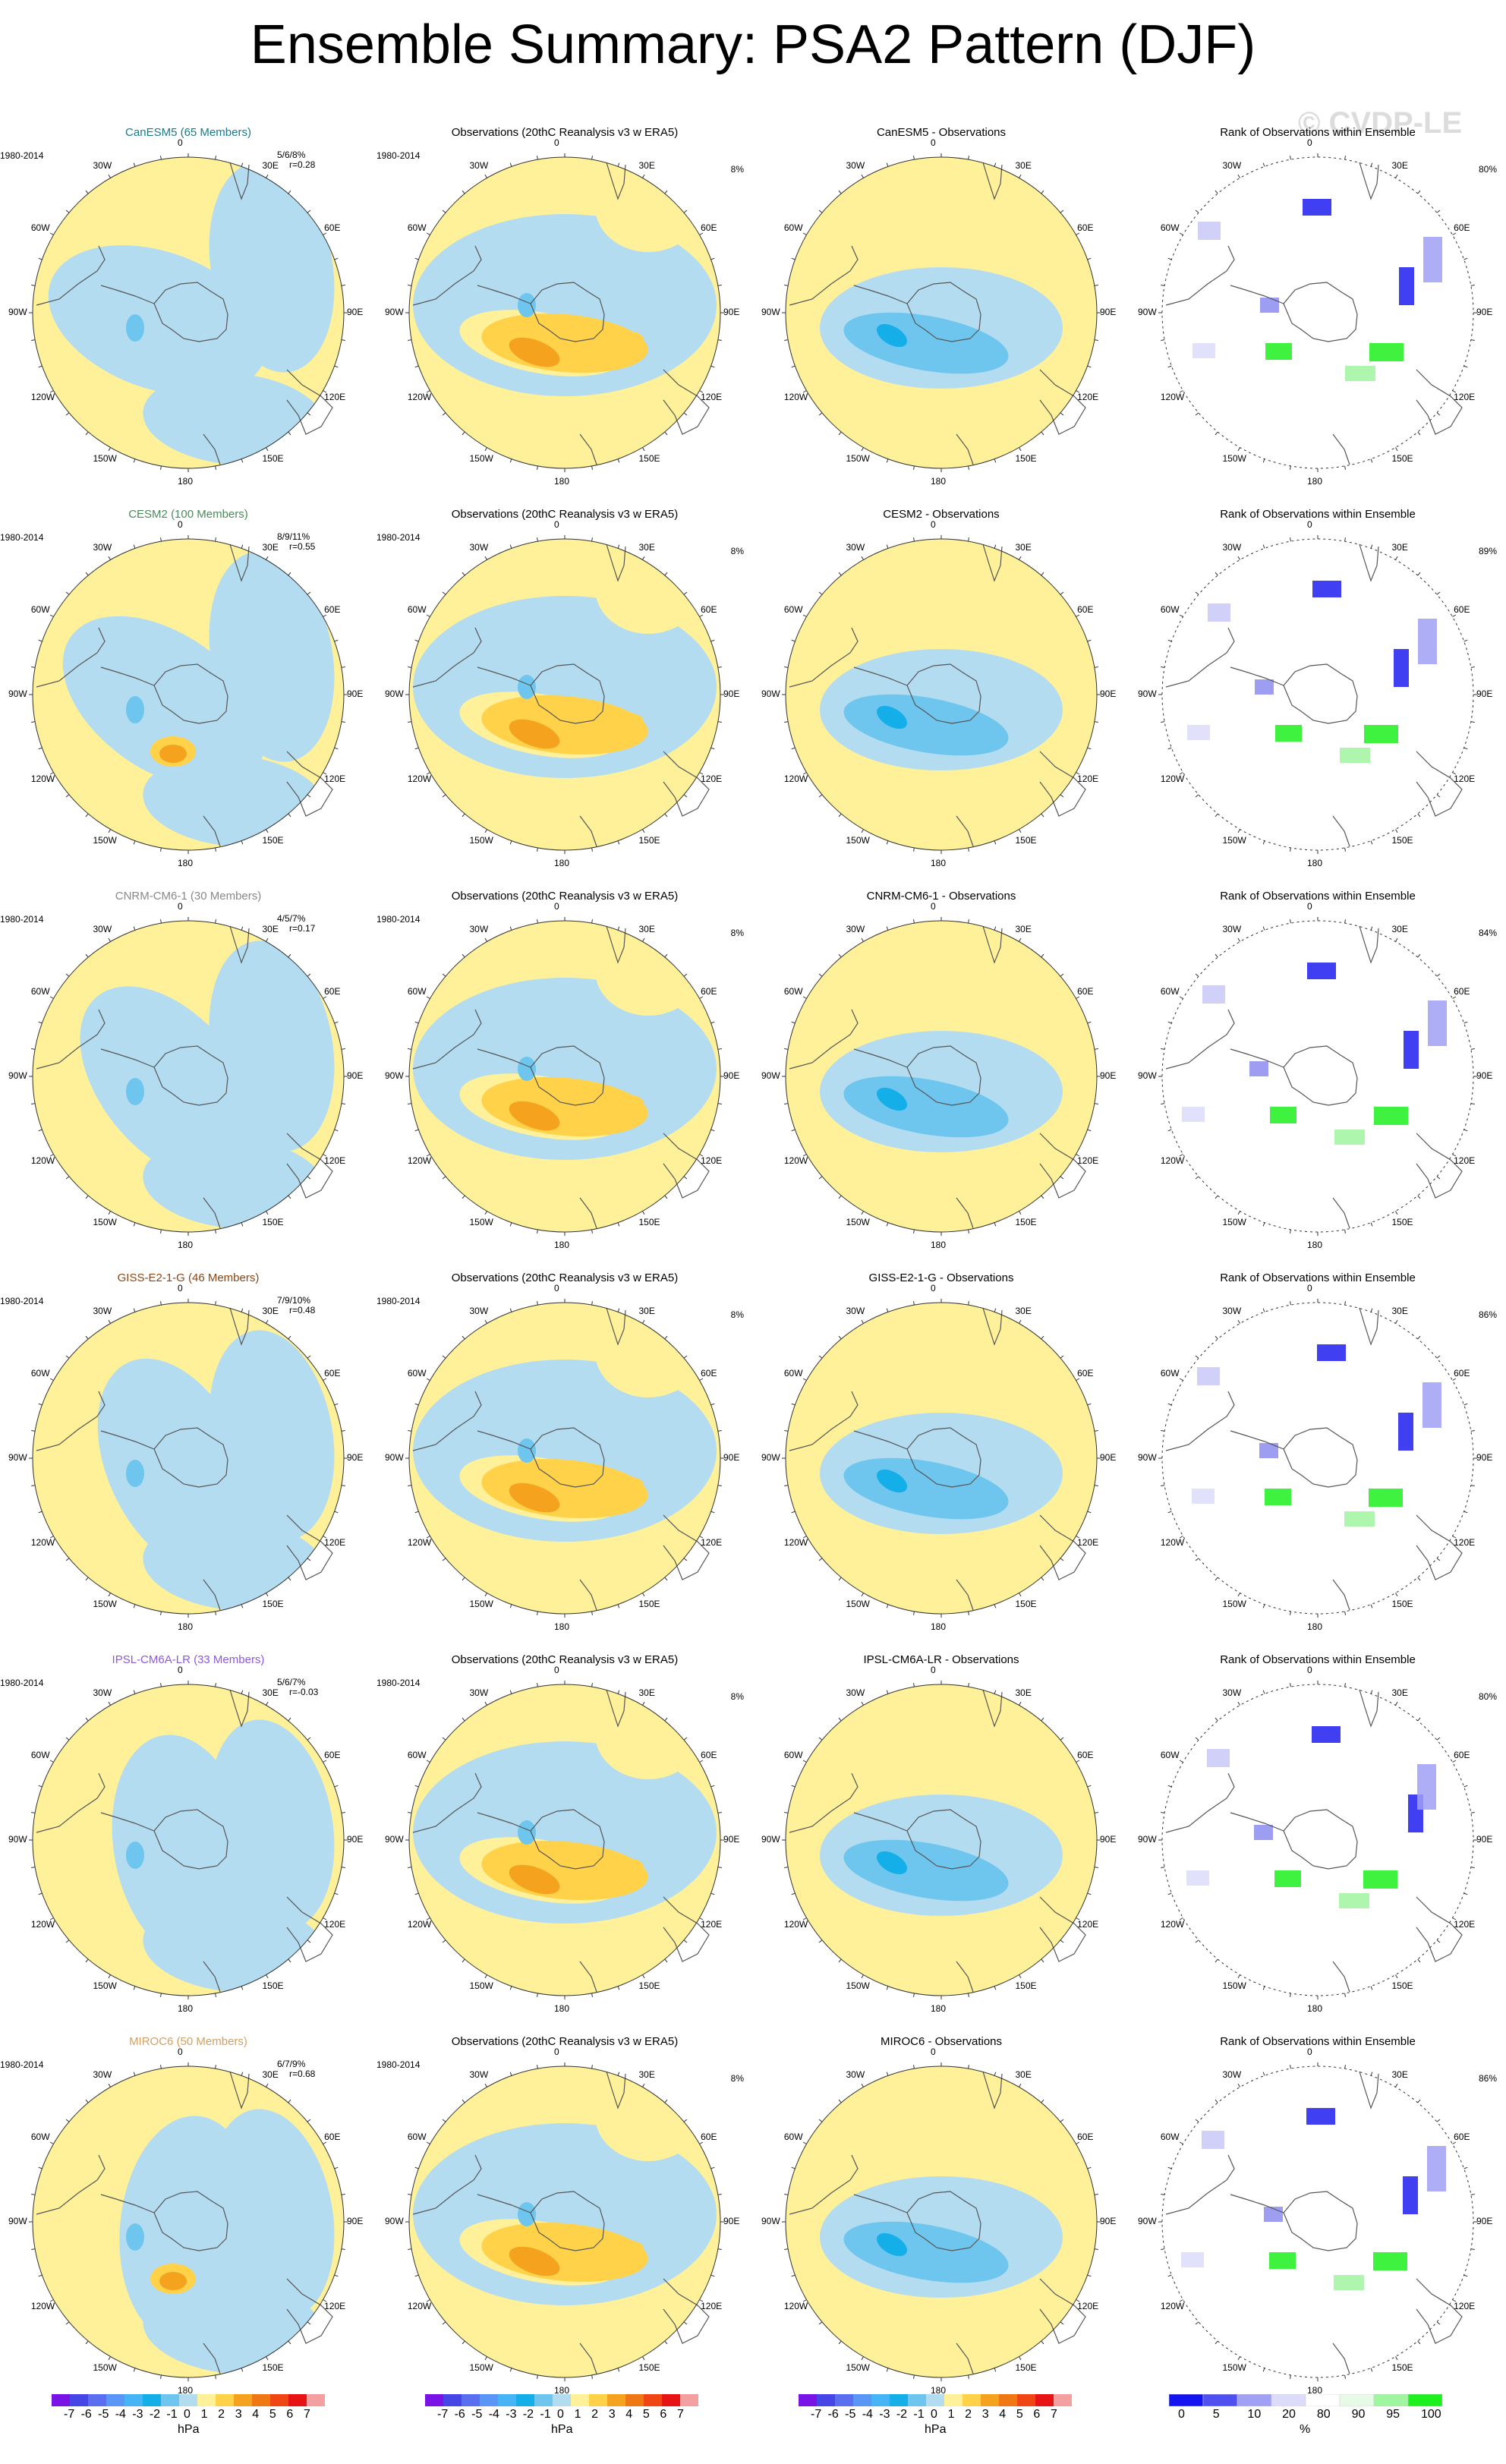 This screenshot has width=1506, height=2464. I want to click on colorbar-tick-label: 2, so click(595, 2415).